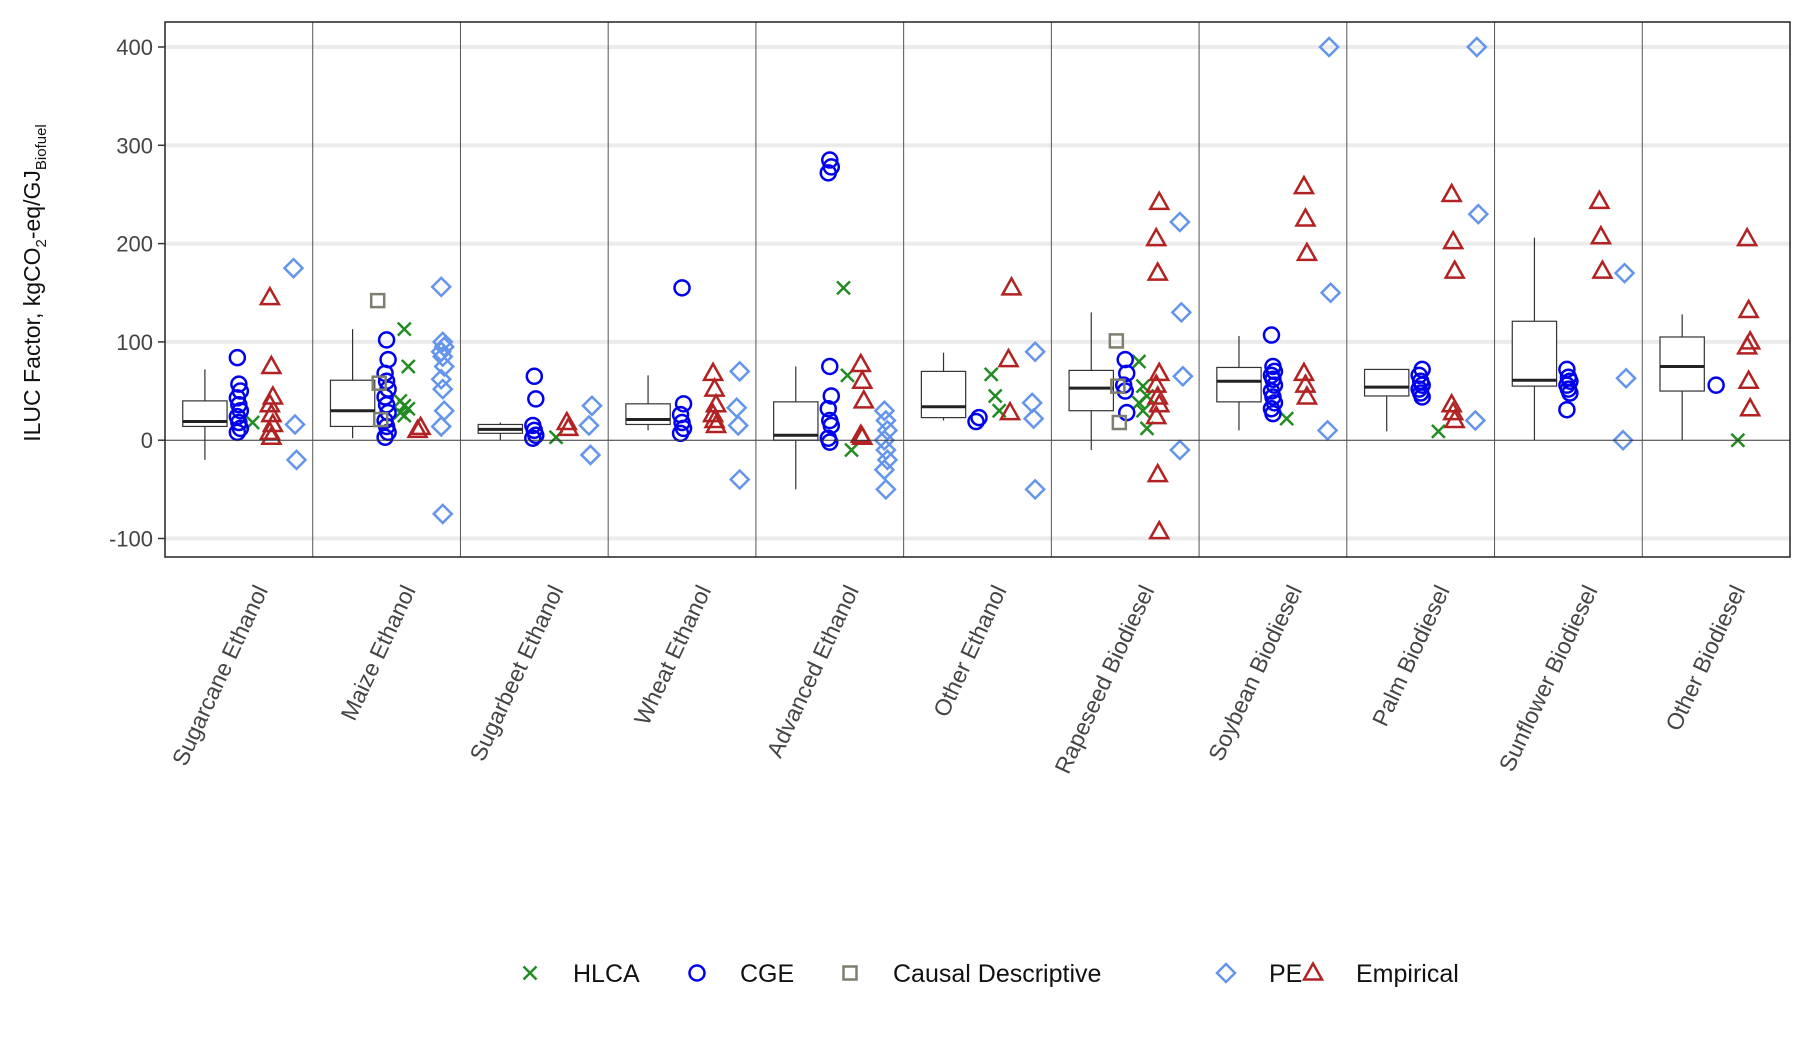  What do you see at coordinates (1226, 973) in the screenshot?
I see `legend-marker-pe` at bounding box center [1226, 973].